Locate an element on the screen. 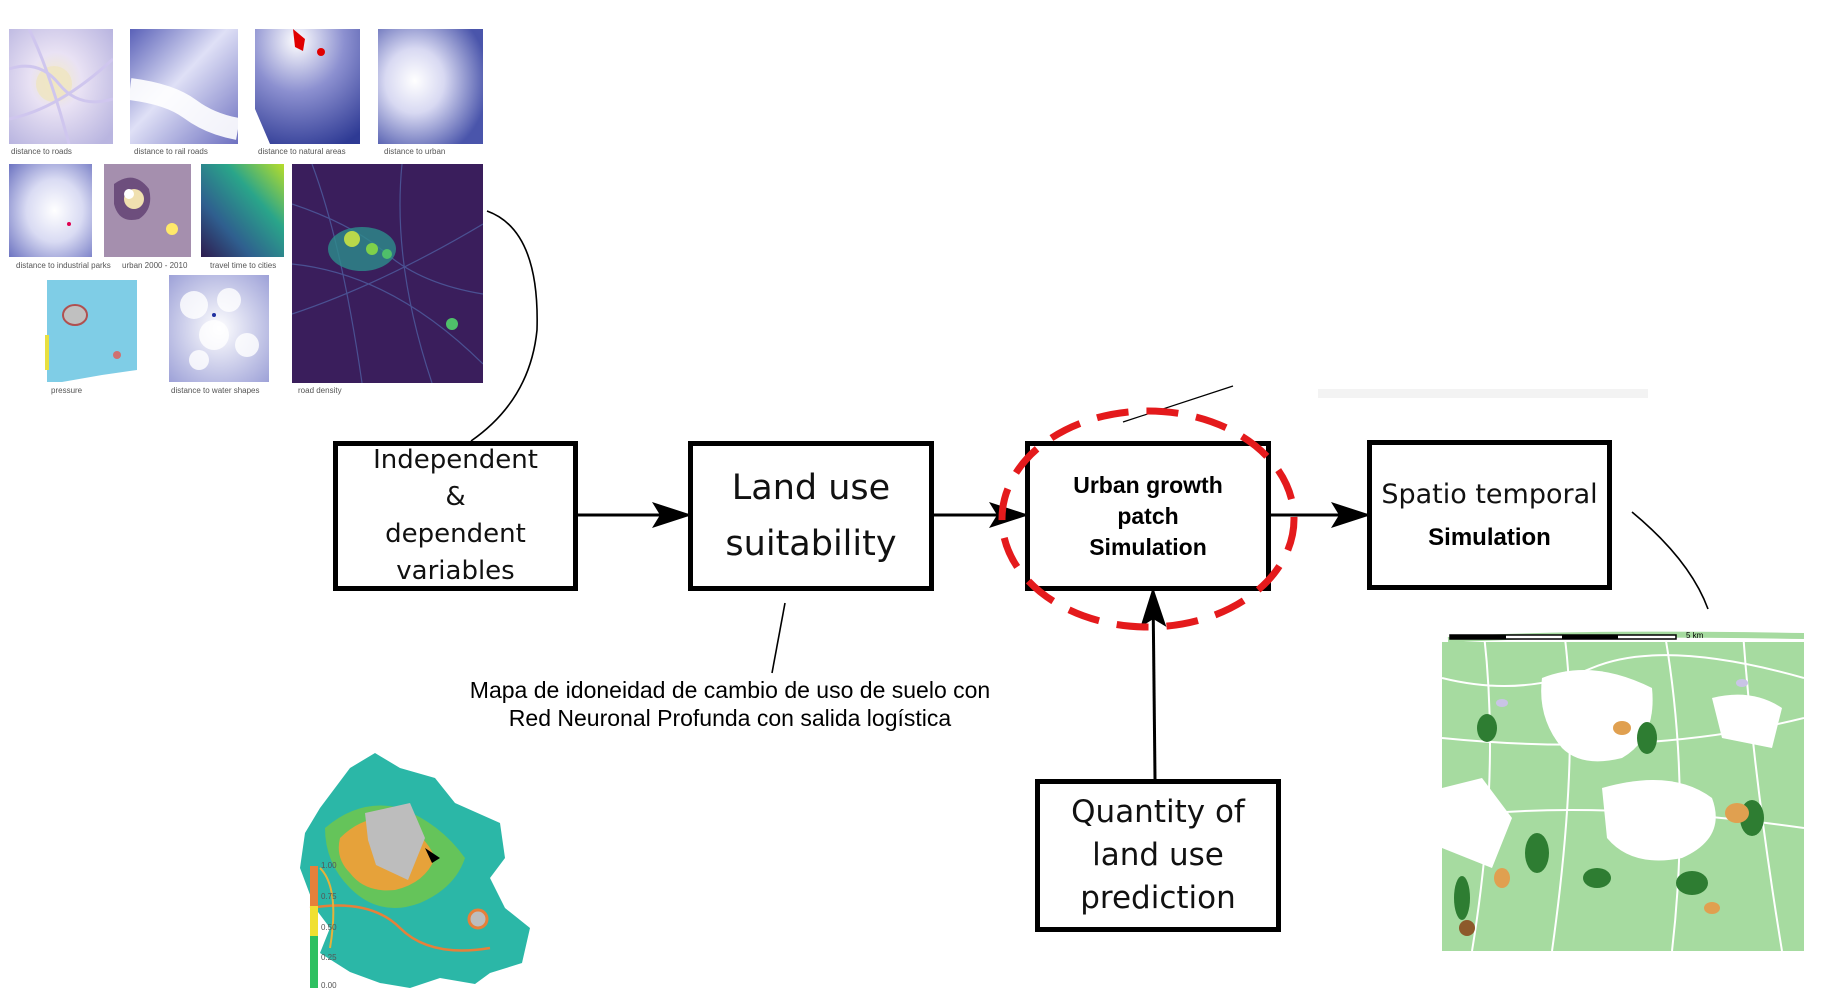 The image size is (1828, 1004). caption-pointer is located at coordinates (778, 638).